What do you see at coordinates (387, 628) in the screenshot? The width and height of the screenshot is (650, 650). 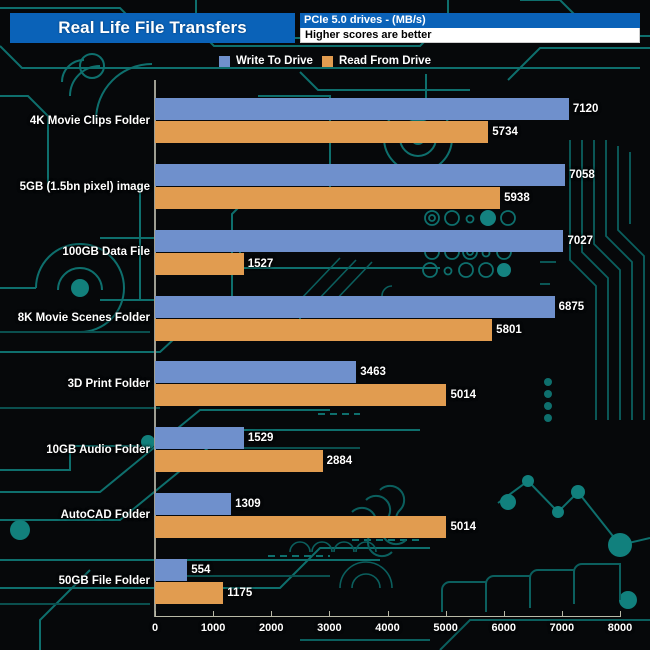 I see `x-axis-tick-label: 4000` at bounding box center [387, 628].